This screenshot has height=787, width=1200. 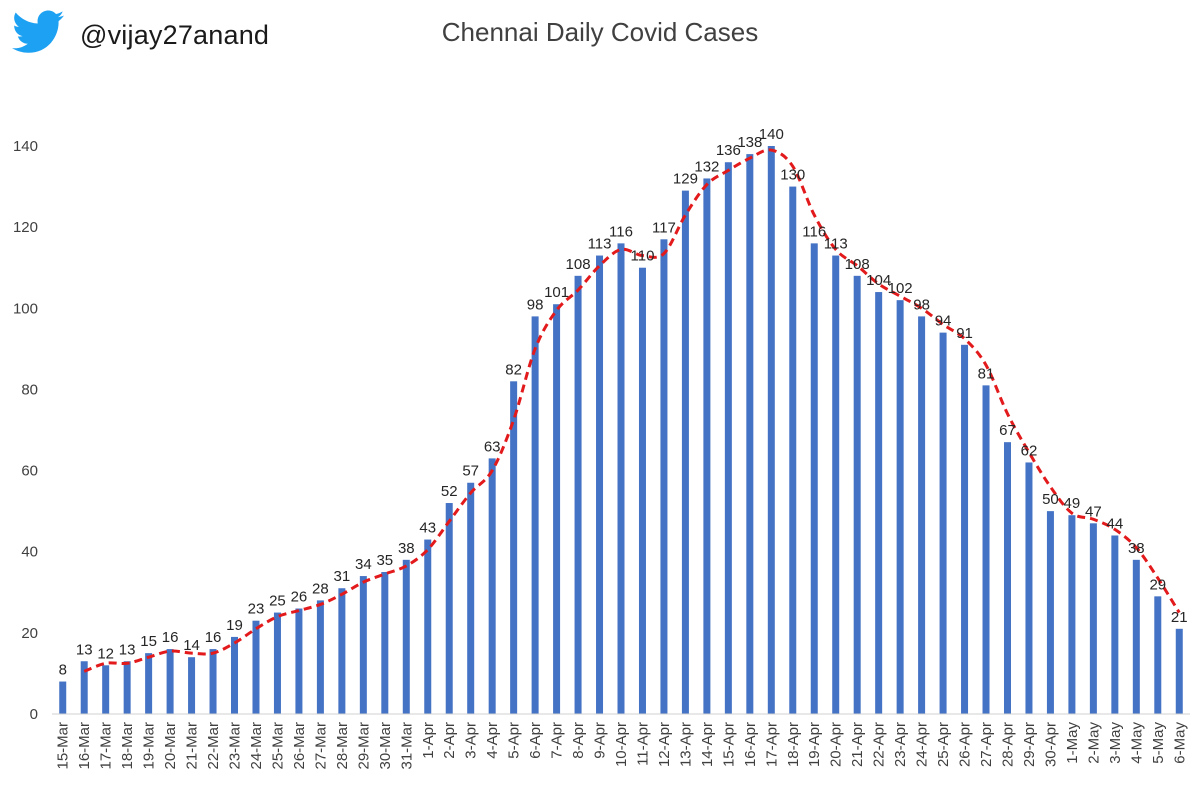 I want to click on data-label: 91, so click(x=964, y=333).